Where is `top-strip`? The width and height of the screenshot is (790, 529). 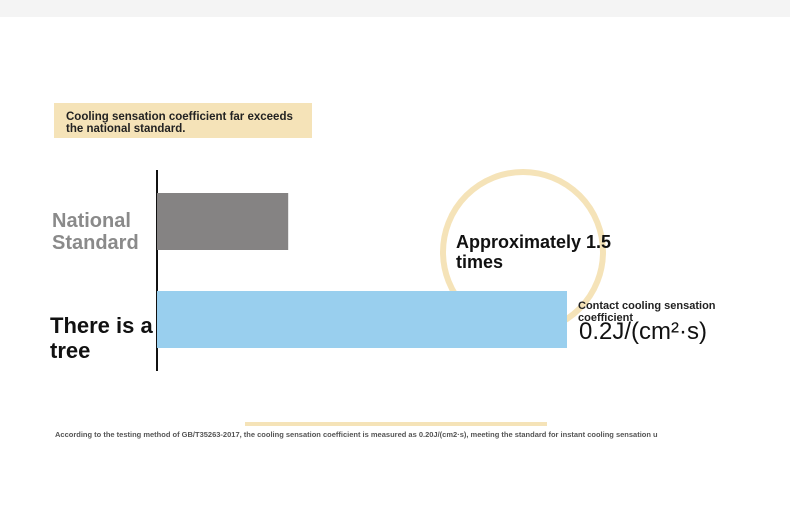 top-strip is located at coordinates (395, 8).